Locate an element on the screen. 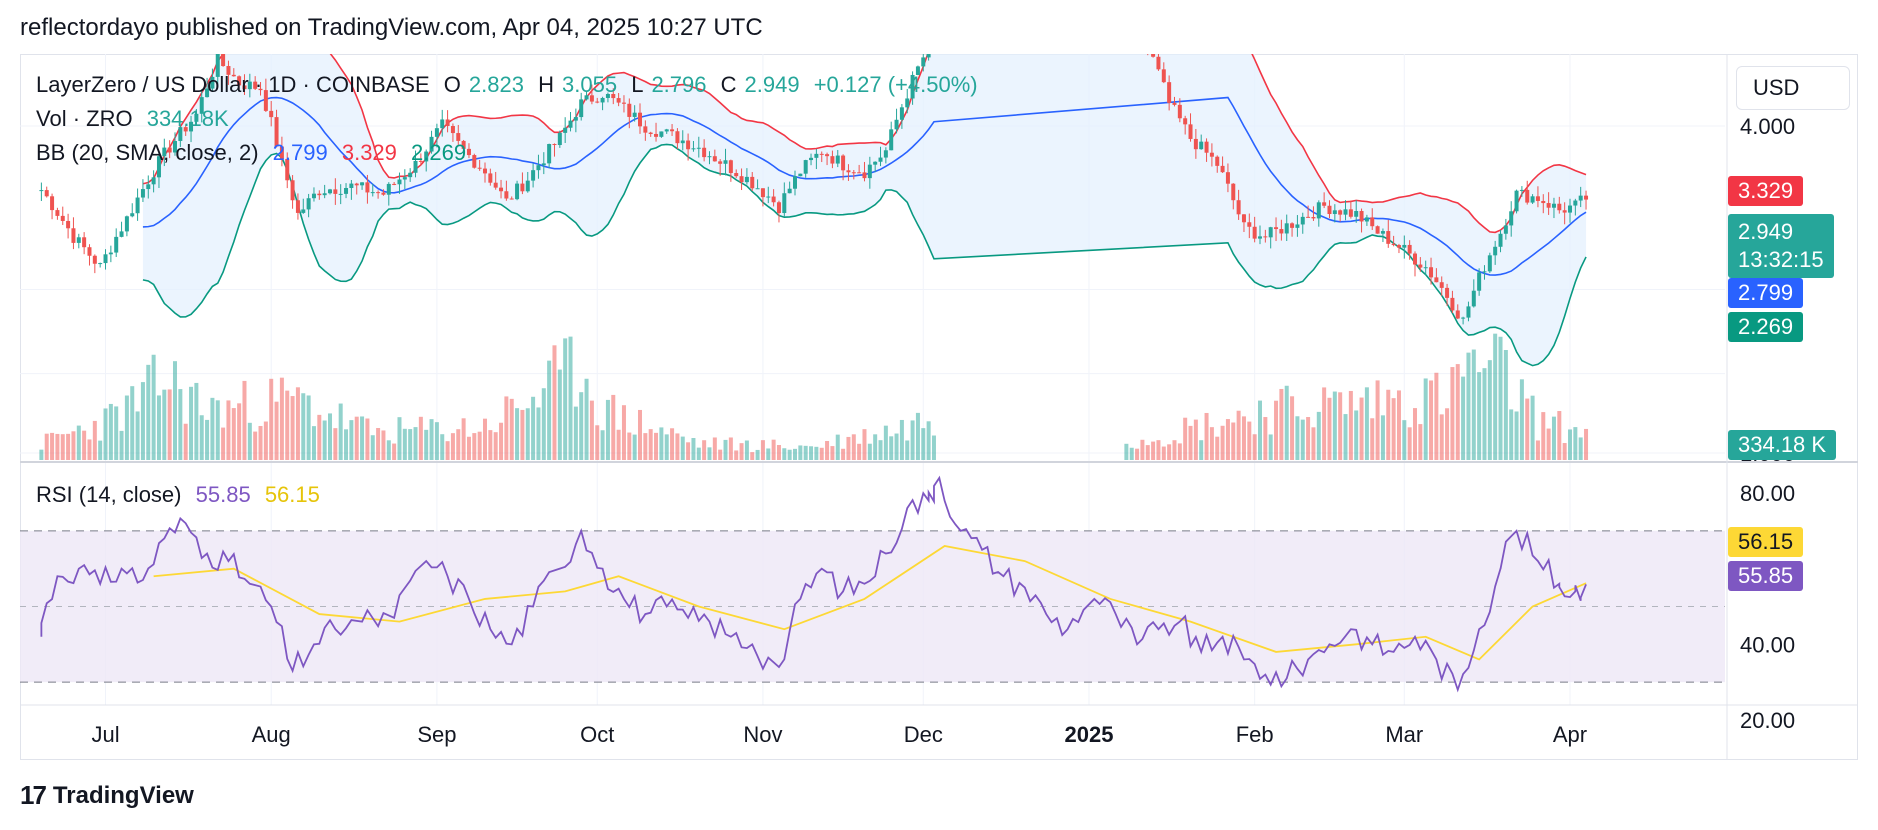 The image size is (1878, 830). symbol-name: LayerZero / US Dollar · 1D · COINBASE is located at coordinates (233, 84).